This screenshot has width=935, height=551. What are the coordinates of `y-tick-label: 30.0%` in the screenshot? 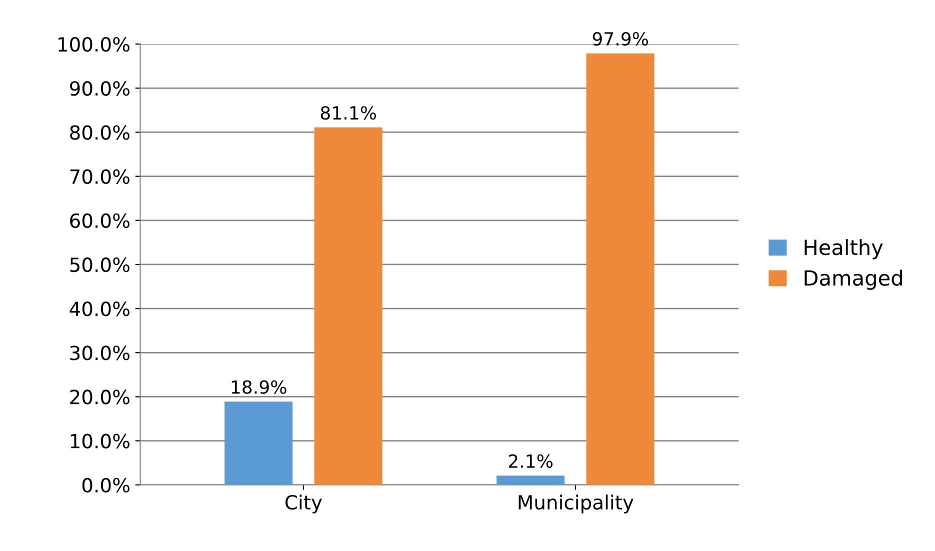 It's located at (100, 353).